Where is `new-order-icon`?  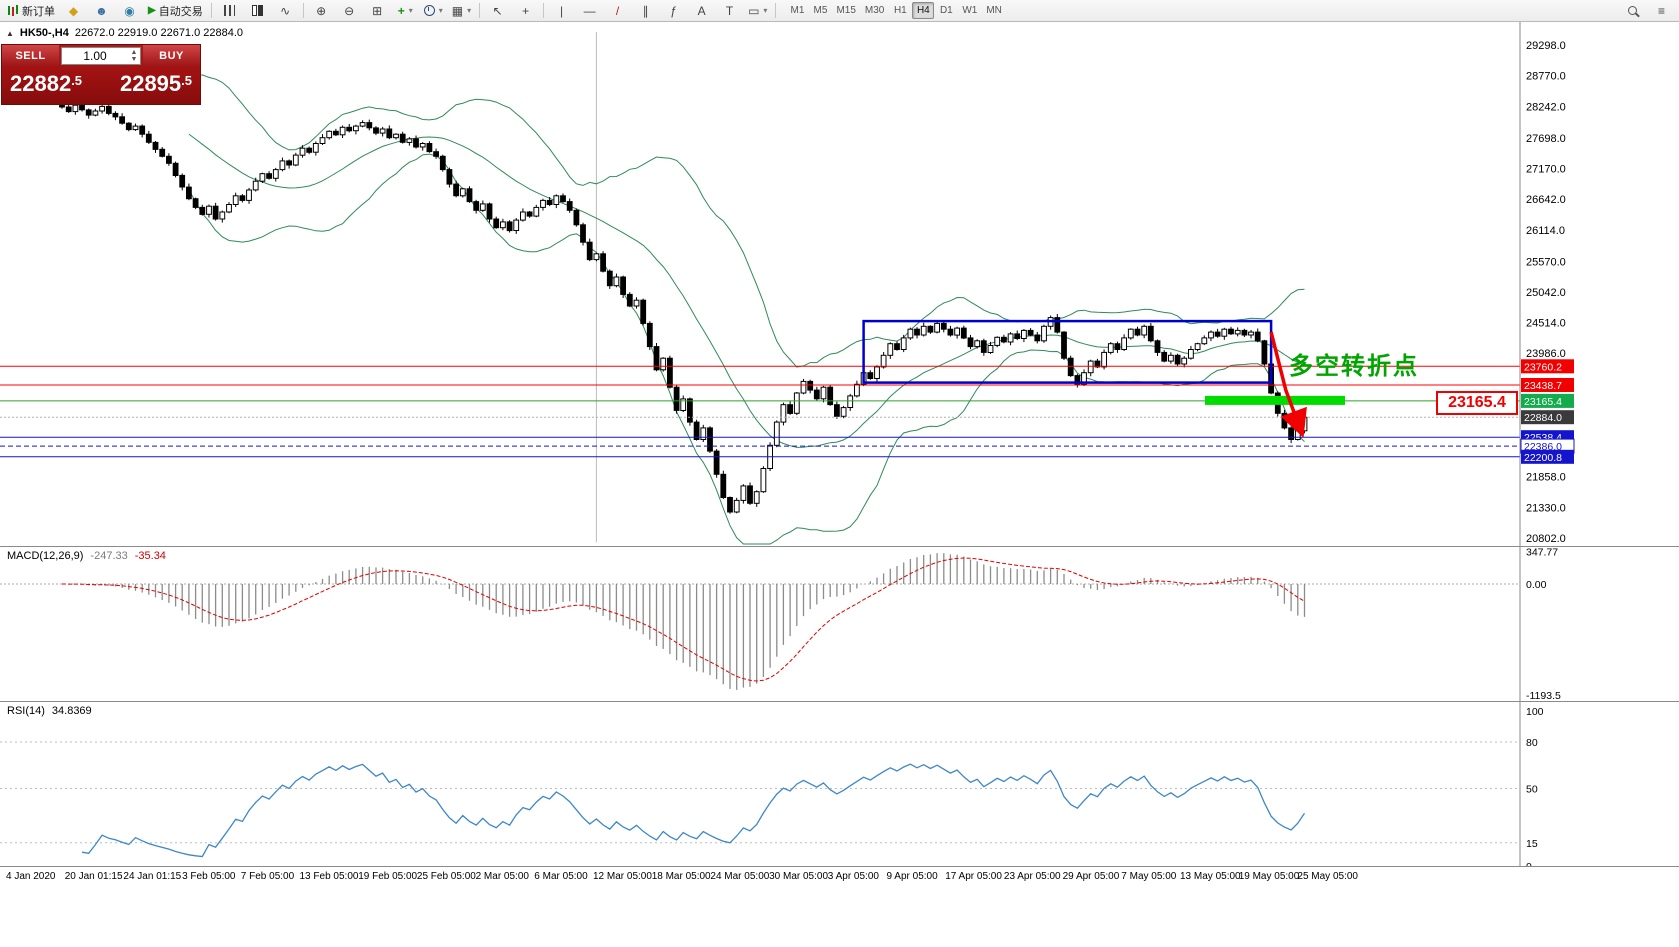
new-order-icon is located at coordinates (9, 10).